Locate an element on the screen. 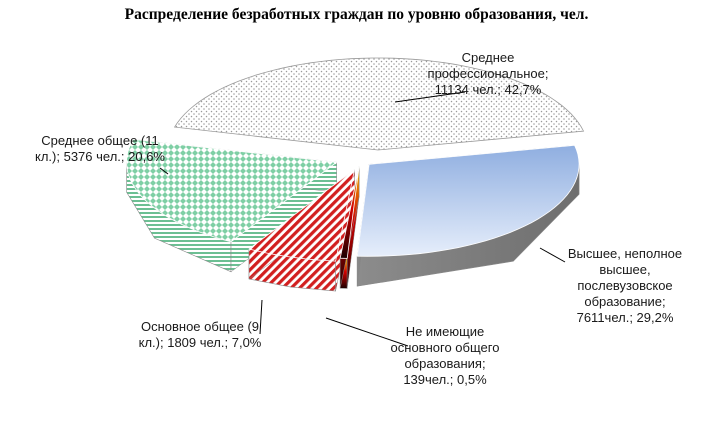 The width and height of the screenshot is (713, 425). slice-label-line: профессиональное; is located at coordinates (488, 73).